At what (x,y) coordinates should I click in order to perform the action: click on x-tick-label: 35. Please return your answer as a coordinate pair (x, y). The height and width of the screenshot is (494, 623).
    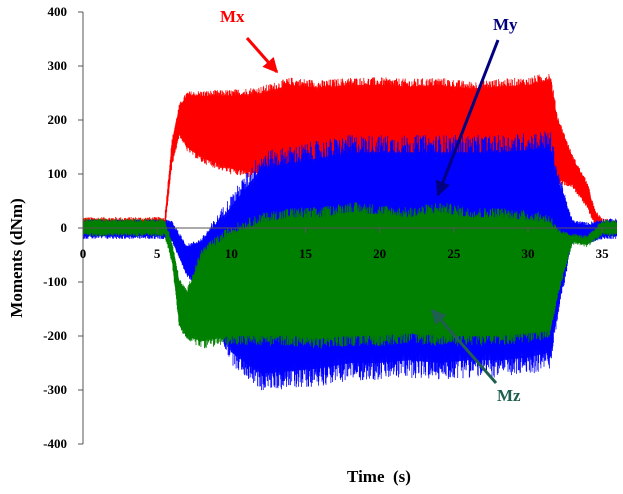
    Looking at the image, I should click on (603, 253).